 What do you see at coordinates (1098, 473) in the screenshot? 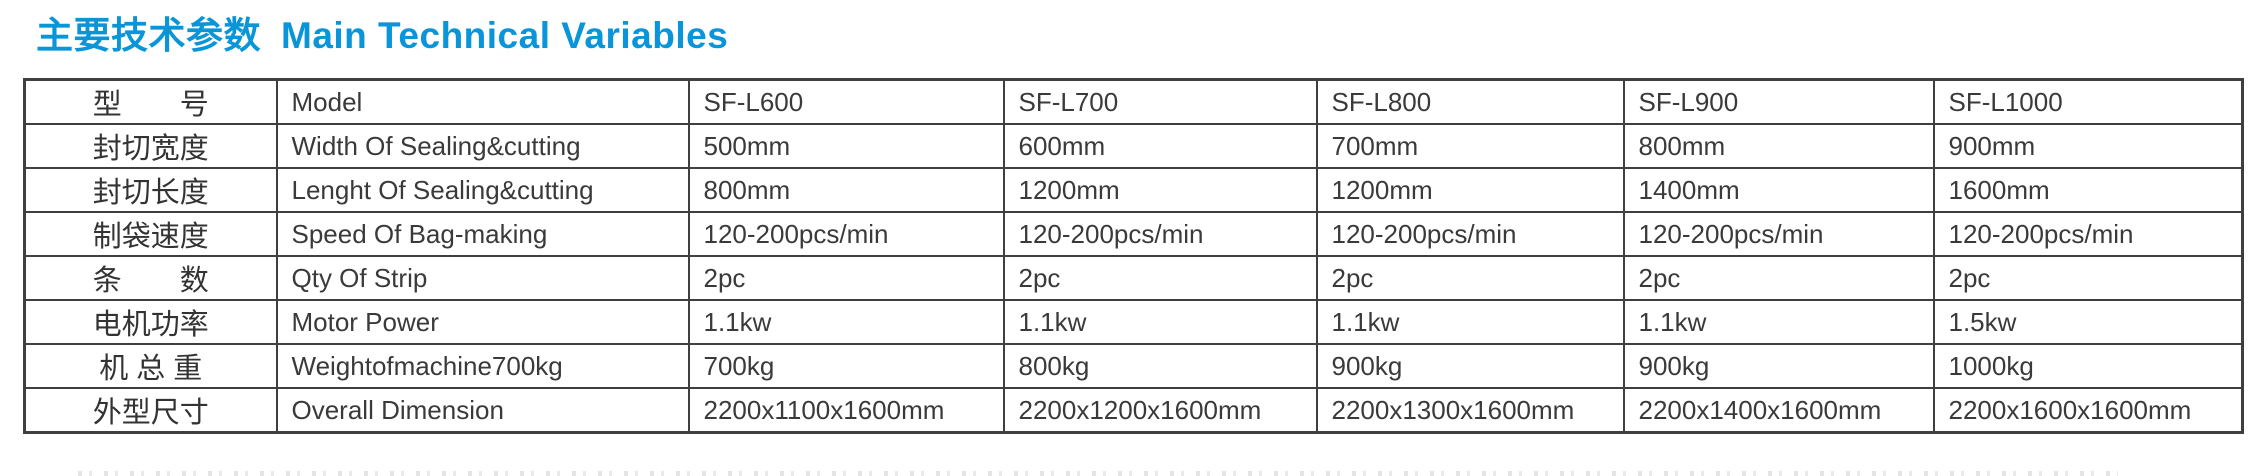
I see `cropped-text-remnant` at bounding box center [1098, 473].